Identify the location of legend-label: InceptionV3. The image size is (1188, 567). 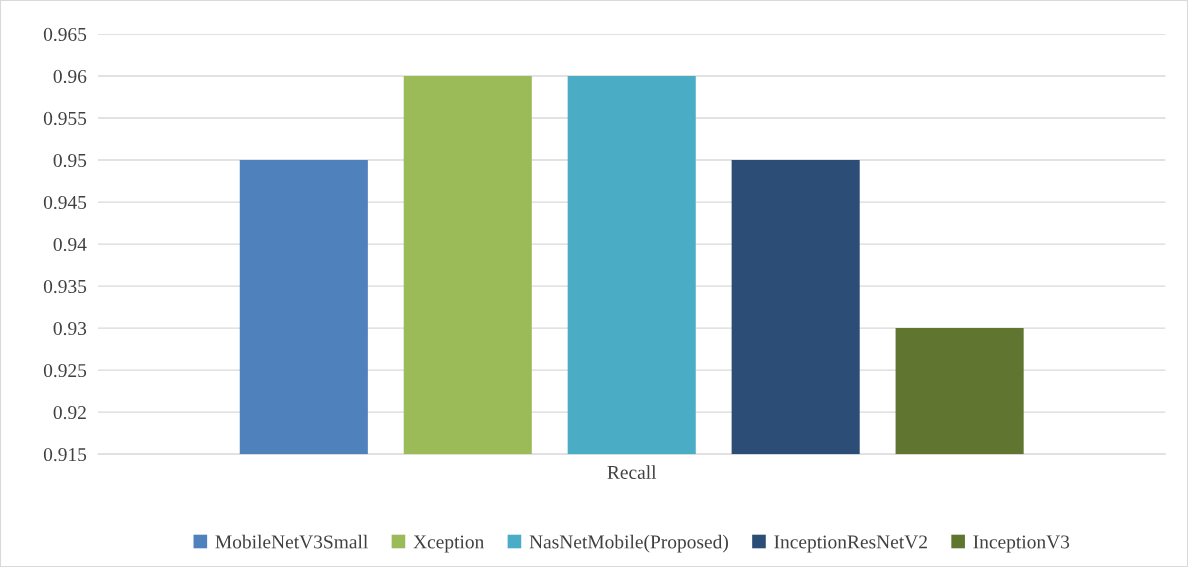
(1021, 544).